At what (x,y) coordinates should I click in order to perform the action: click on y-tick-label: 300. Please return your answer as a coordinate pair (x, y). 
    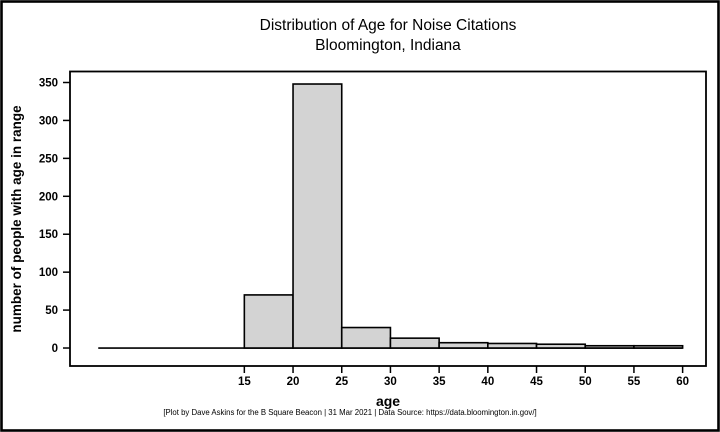
    Looking at the image, I should click on (48, 121).